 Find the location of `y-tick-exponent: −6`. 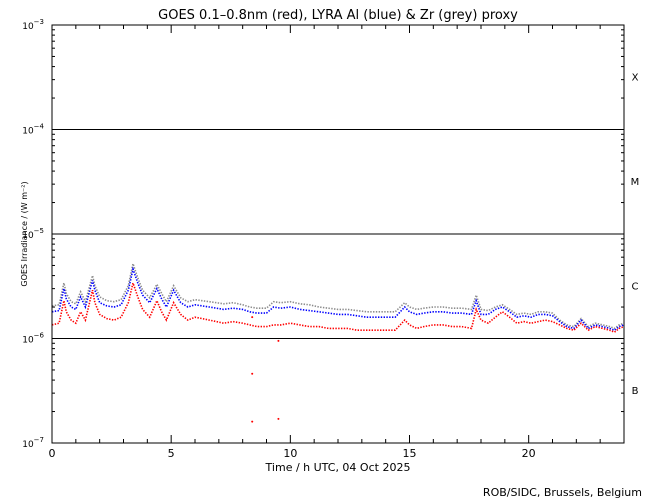

y-tick-exponent: −6 is located at coordinates (39, 336).